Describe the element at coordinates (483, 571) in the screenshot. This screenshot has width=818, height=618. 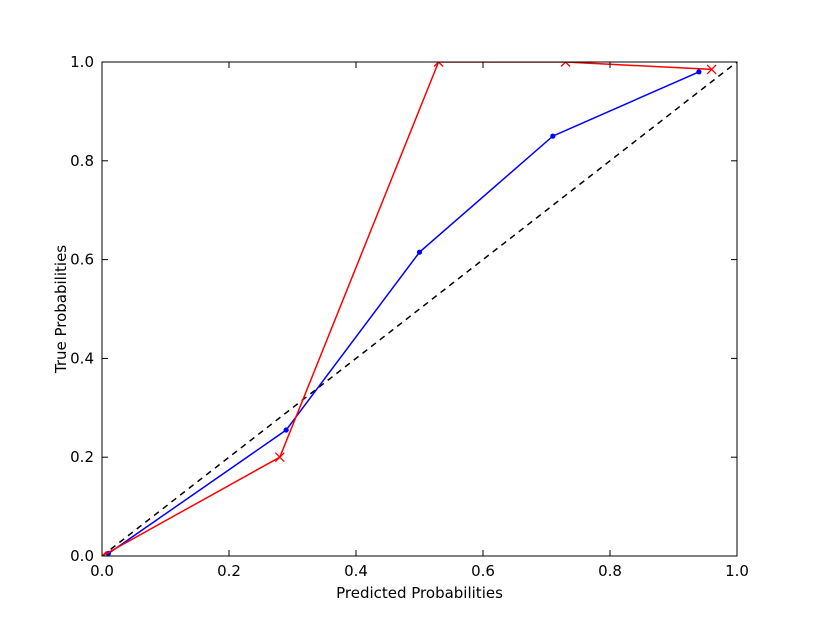
I see `x-tick-label-3: 0.6` at that location.